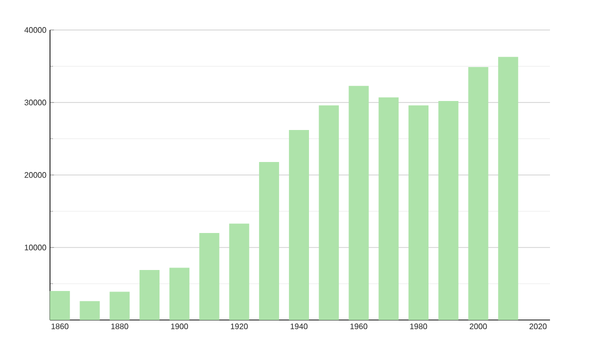 The image size is (600, 350). Describe the element at coordinates (359, 327) in the screenshot. I see `x-tick-label: 1960` at that location.